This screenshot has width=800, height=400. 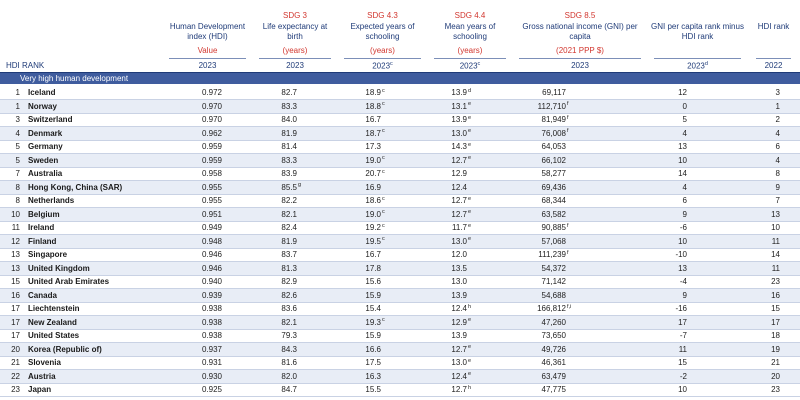 I want to click on cell-value: 0.959, so click(x=211, y=160).